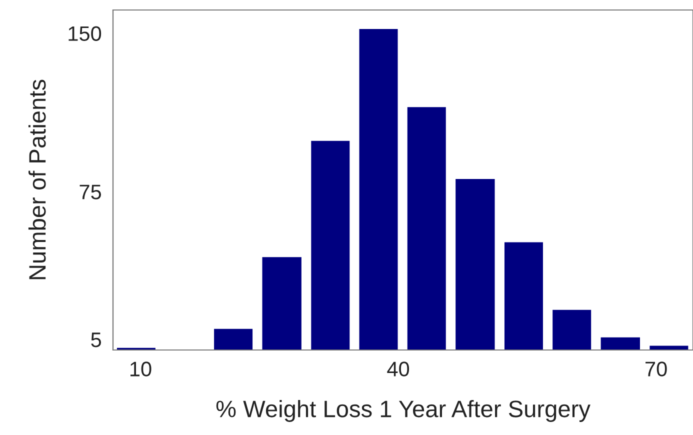 The height and width of the screenshot is (435, 693). I want to click on x-tick-label: 10, so click(141, 369).